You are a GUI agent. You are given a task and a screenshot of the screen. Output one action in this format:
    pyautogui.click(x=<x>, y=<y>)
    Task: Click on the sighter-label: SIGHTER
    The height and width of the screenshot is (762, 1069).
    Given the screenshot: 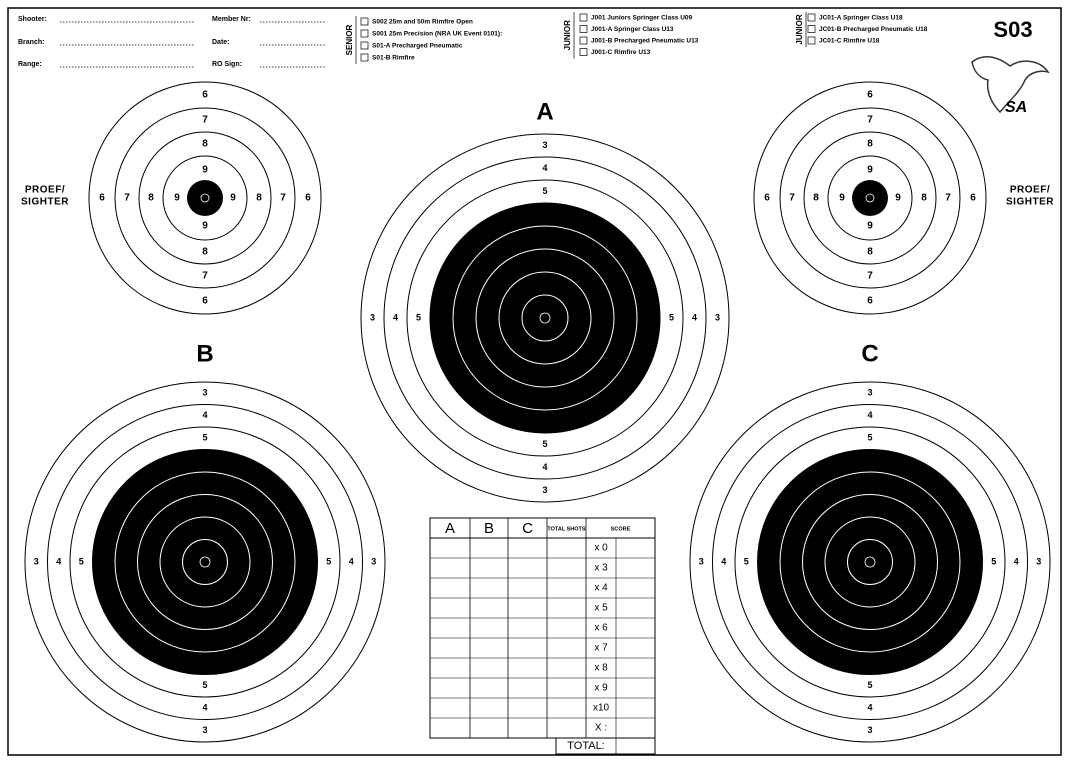 What is the action you would take?
    pyautogui.click(x=1030, y=202)
    